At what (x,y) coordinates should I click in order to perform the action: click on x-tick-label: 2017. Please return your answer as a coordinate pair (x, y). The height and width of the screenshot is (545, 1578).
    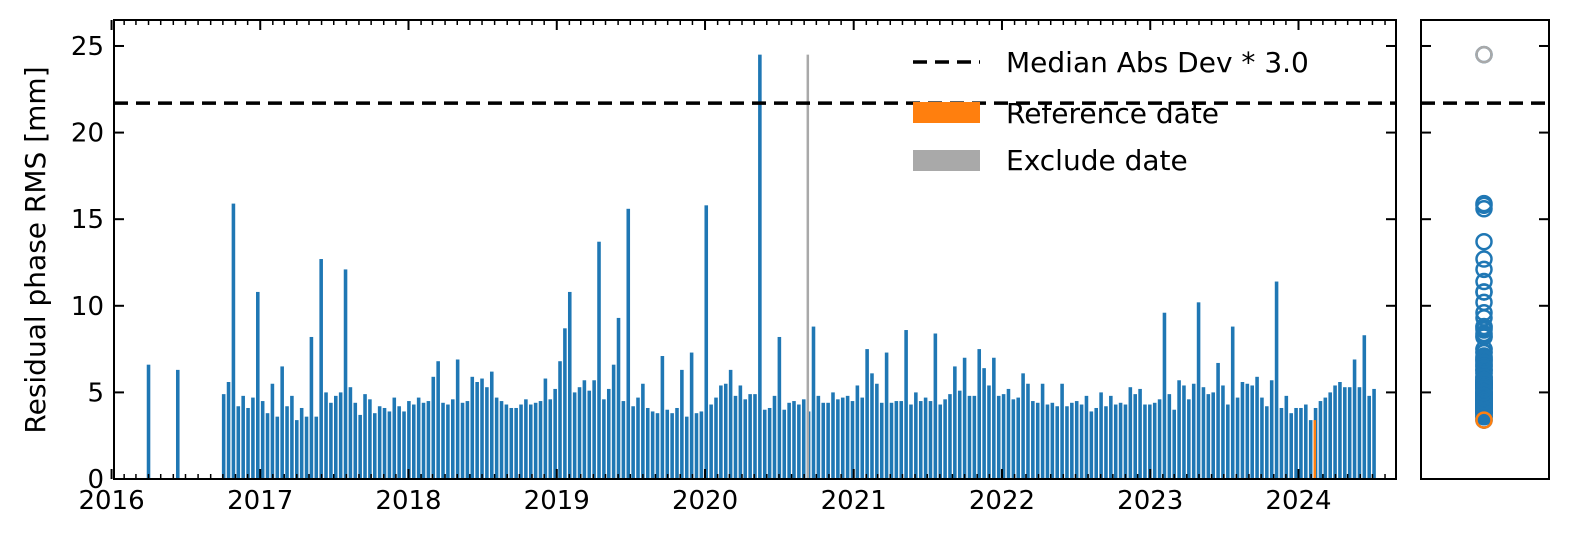
    Looking at the image, I should click on (260, 501).